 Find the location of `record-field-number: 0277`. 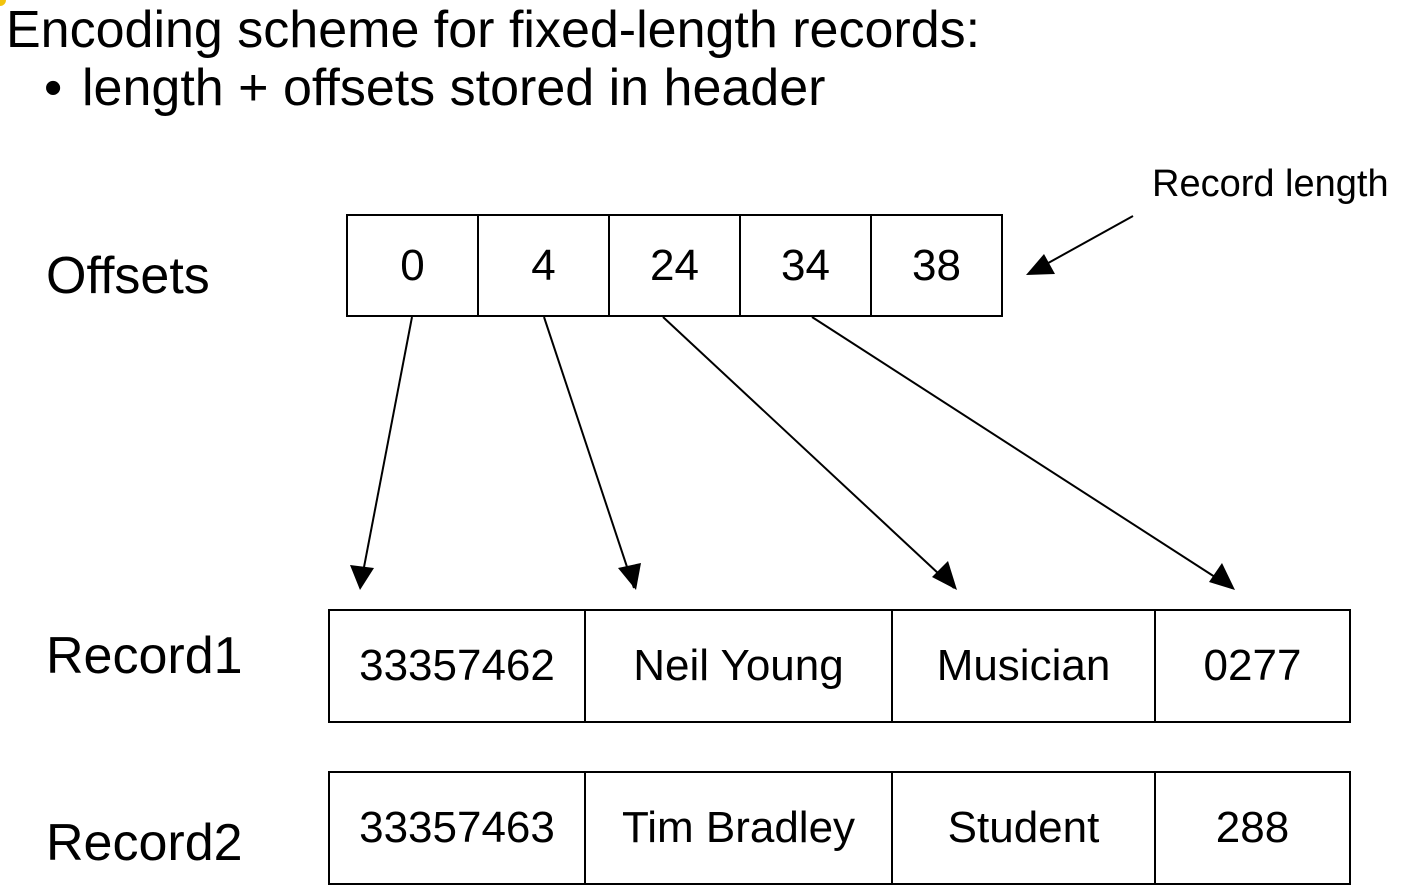

record-field-number: 0277 is located at coordinates (1252, 665).